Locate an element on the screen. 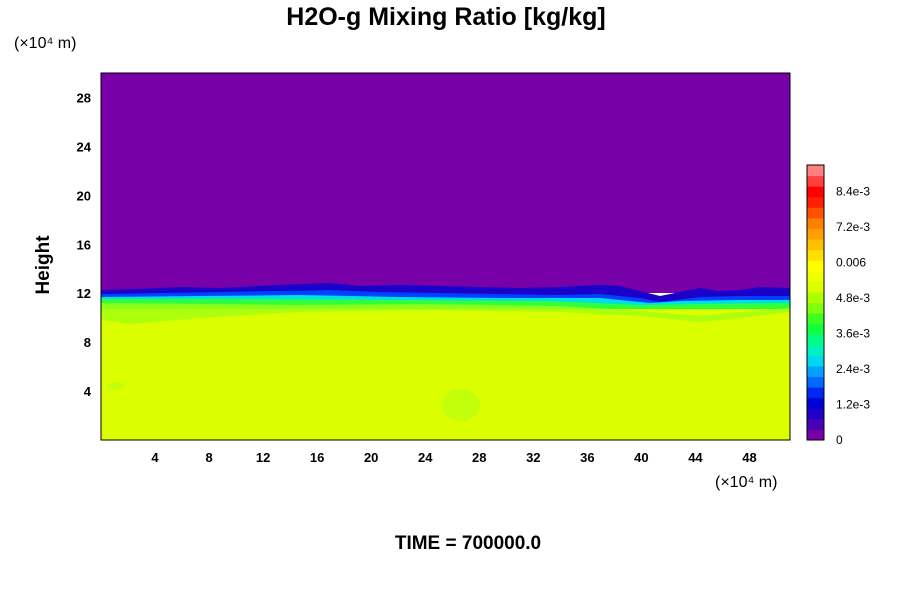 The image size is (900, 600). time-label: TIME = 700000.0 is located at coordinates (468, 543).